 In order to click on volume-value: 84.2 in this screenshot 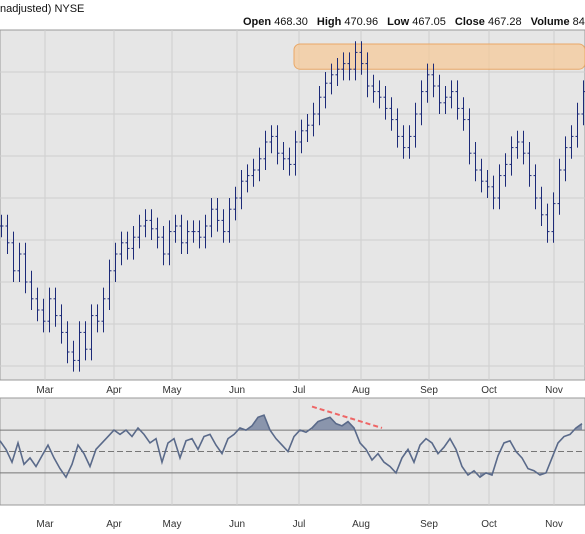, I will do `click(578, 22)`.